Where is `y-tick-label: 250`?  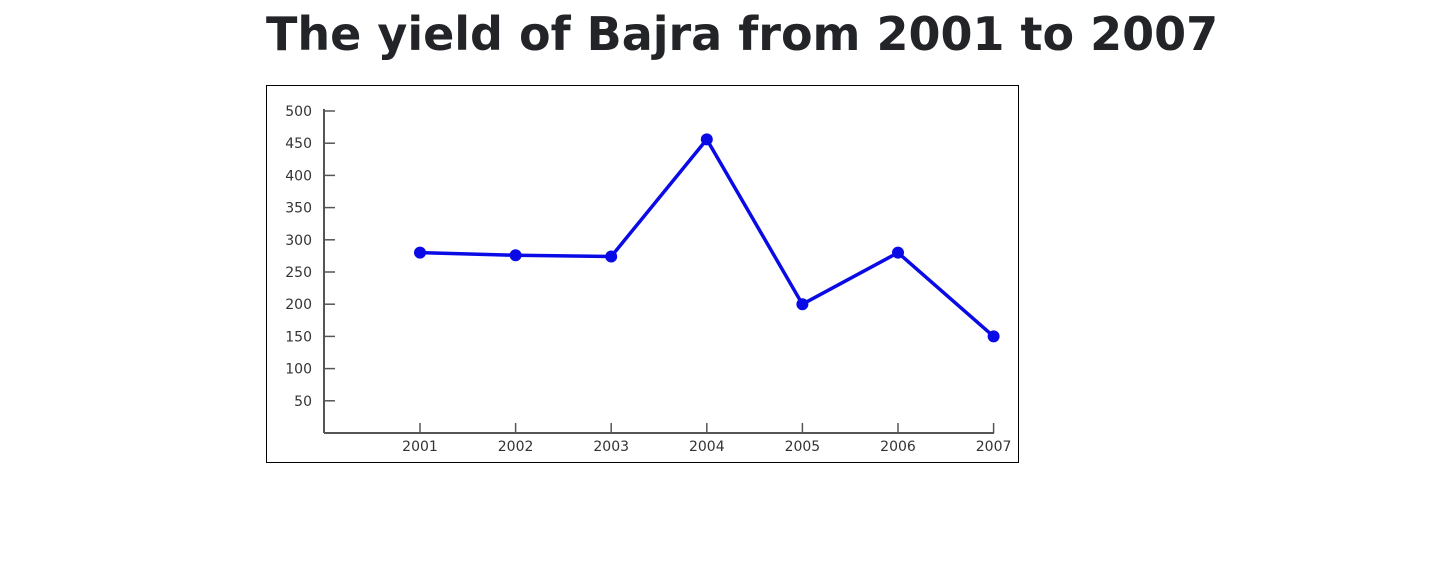 y-tick-label: 250 is located at coordinates (298, 273).